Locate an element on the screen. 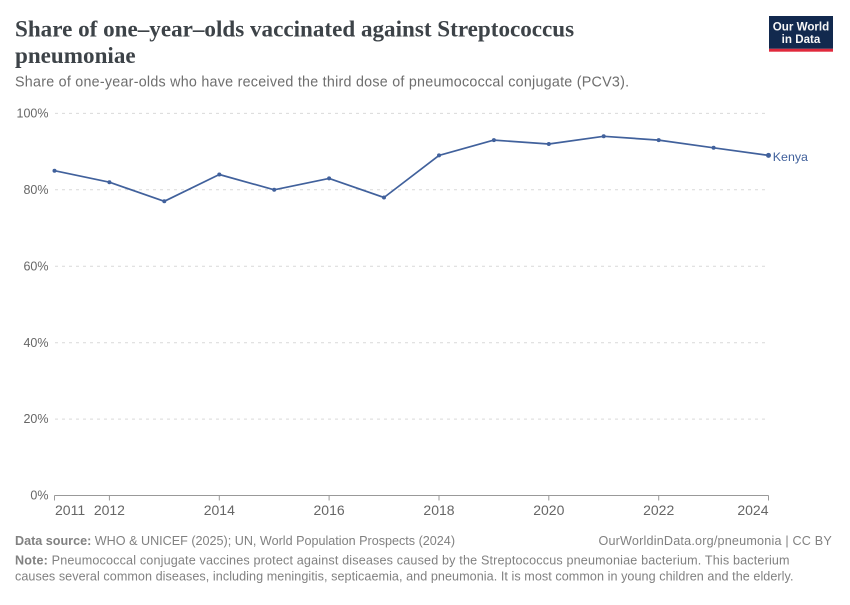  svg-text: 60% is located at coordinates (35, 266).